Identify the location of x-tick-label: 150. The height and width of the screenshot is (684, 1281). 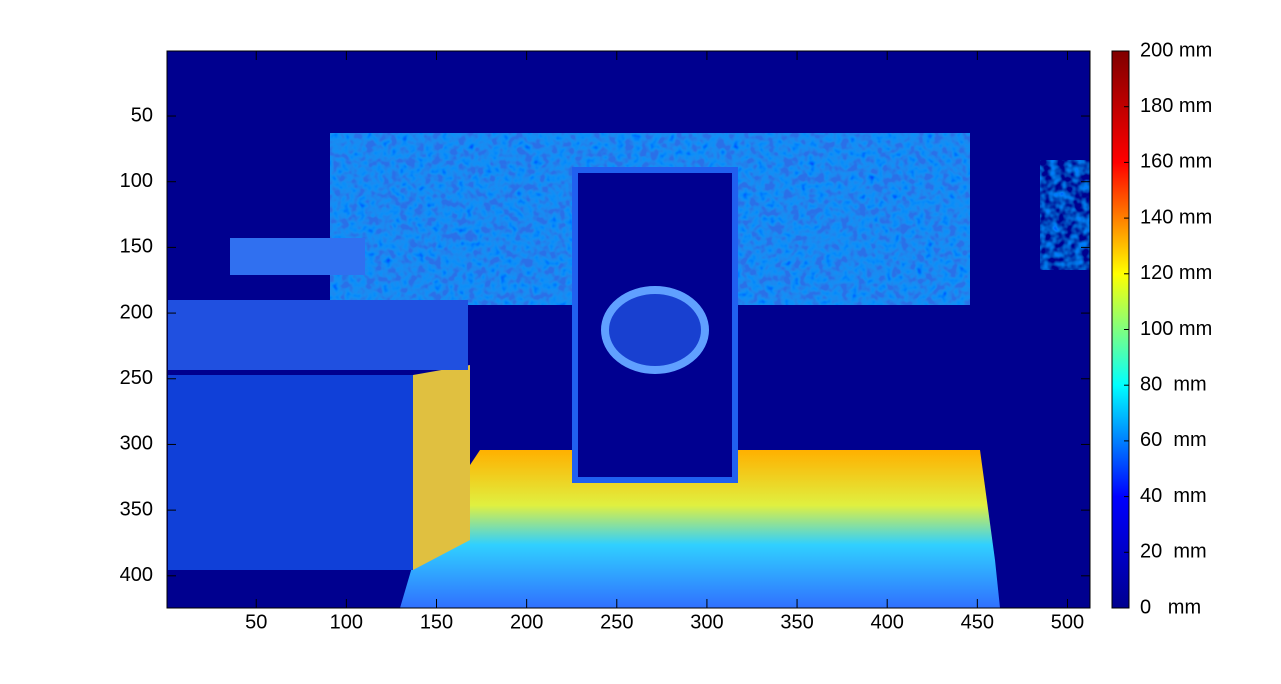
(436, 622).